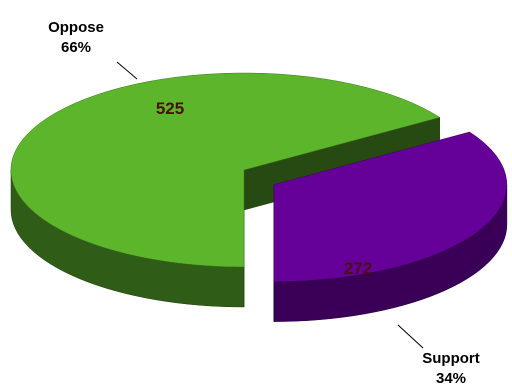 Image resolution: width=512 pixels, height=388 pixels. What do you see at coordinates (170, 108) in the screenshot?
I see `value-label-oppose: 525` at bounding box center [170, 108].